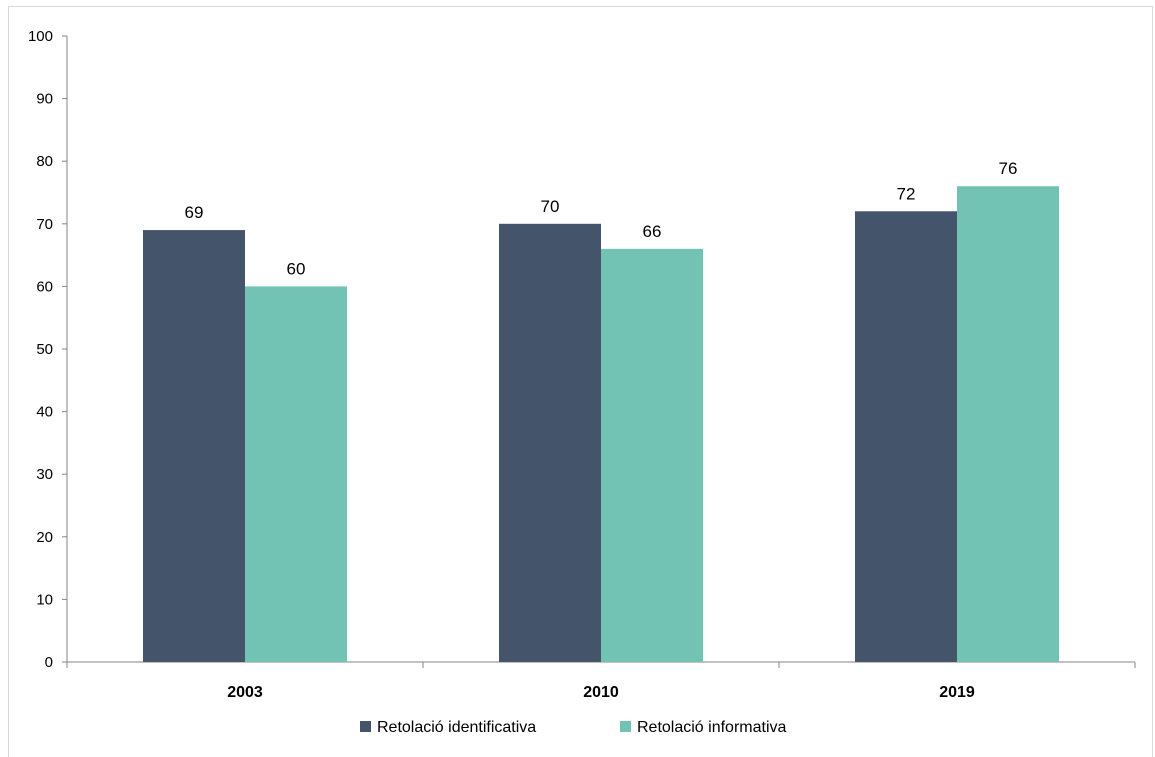  I want to click on y-tick-label: 80, so click(44, 161).